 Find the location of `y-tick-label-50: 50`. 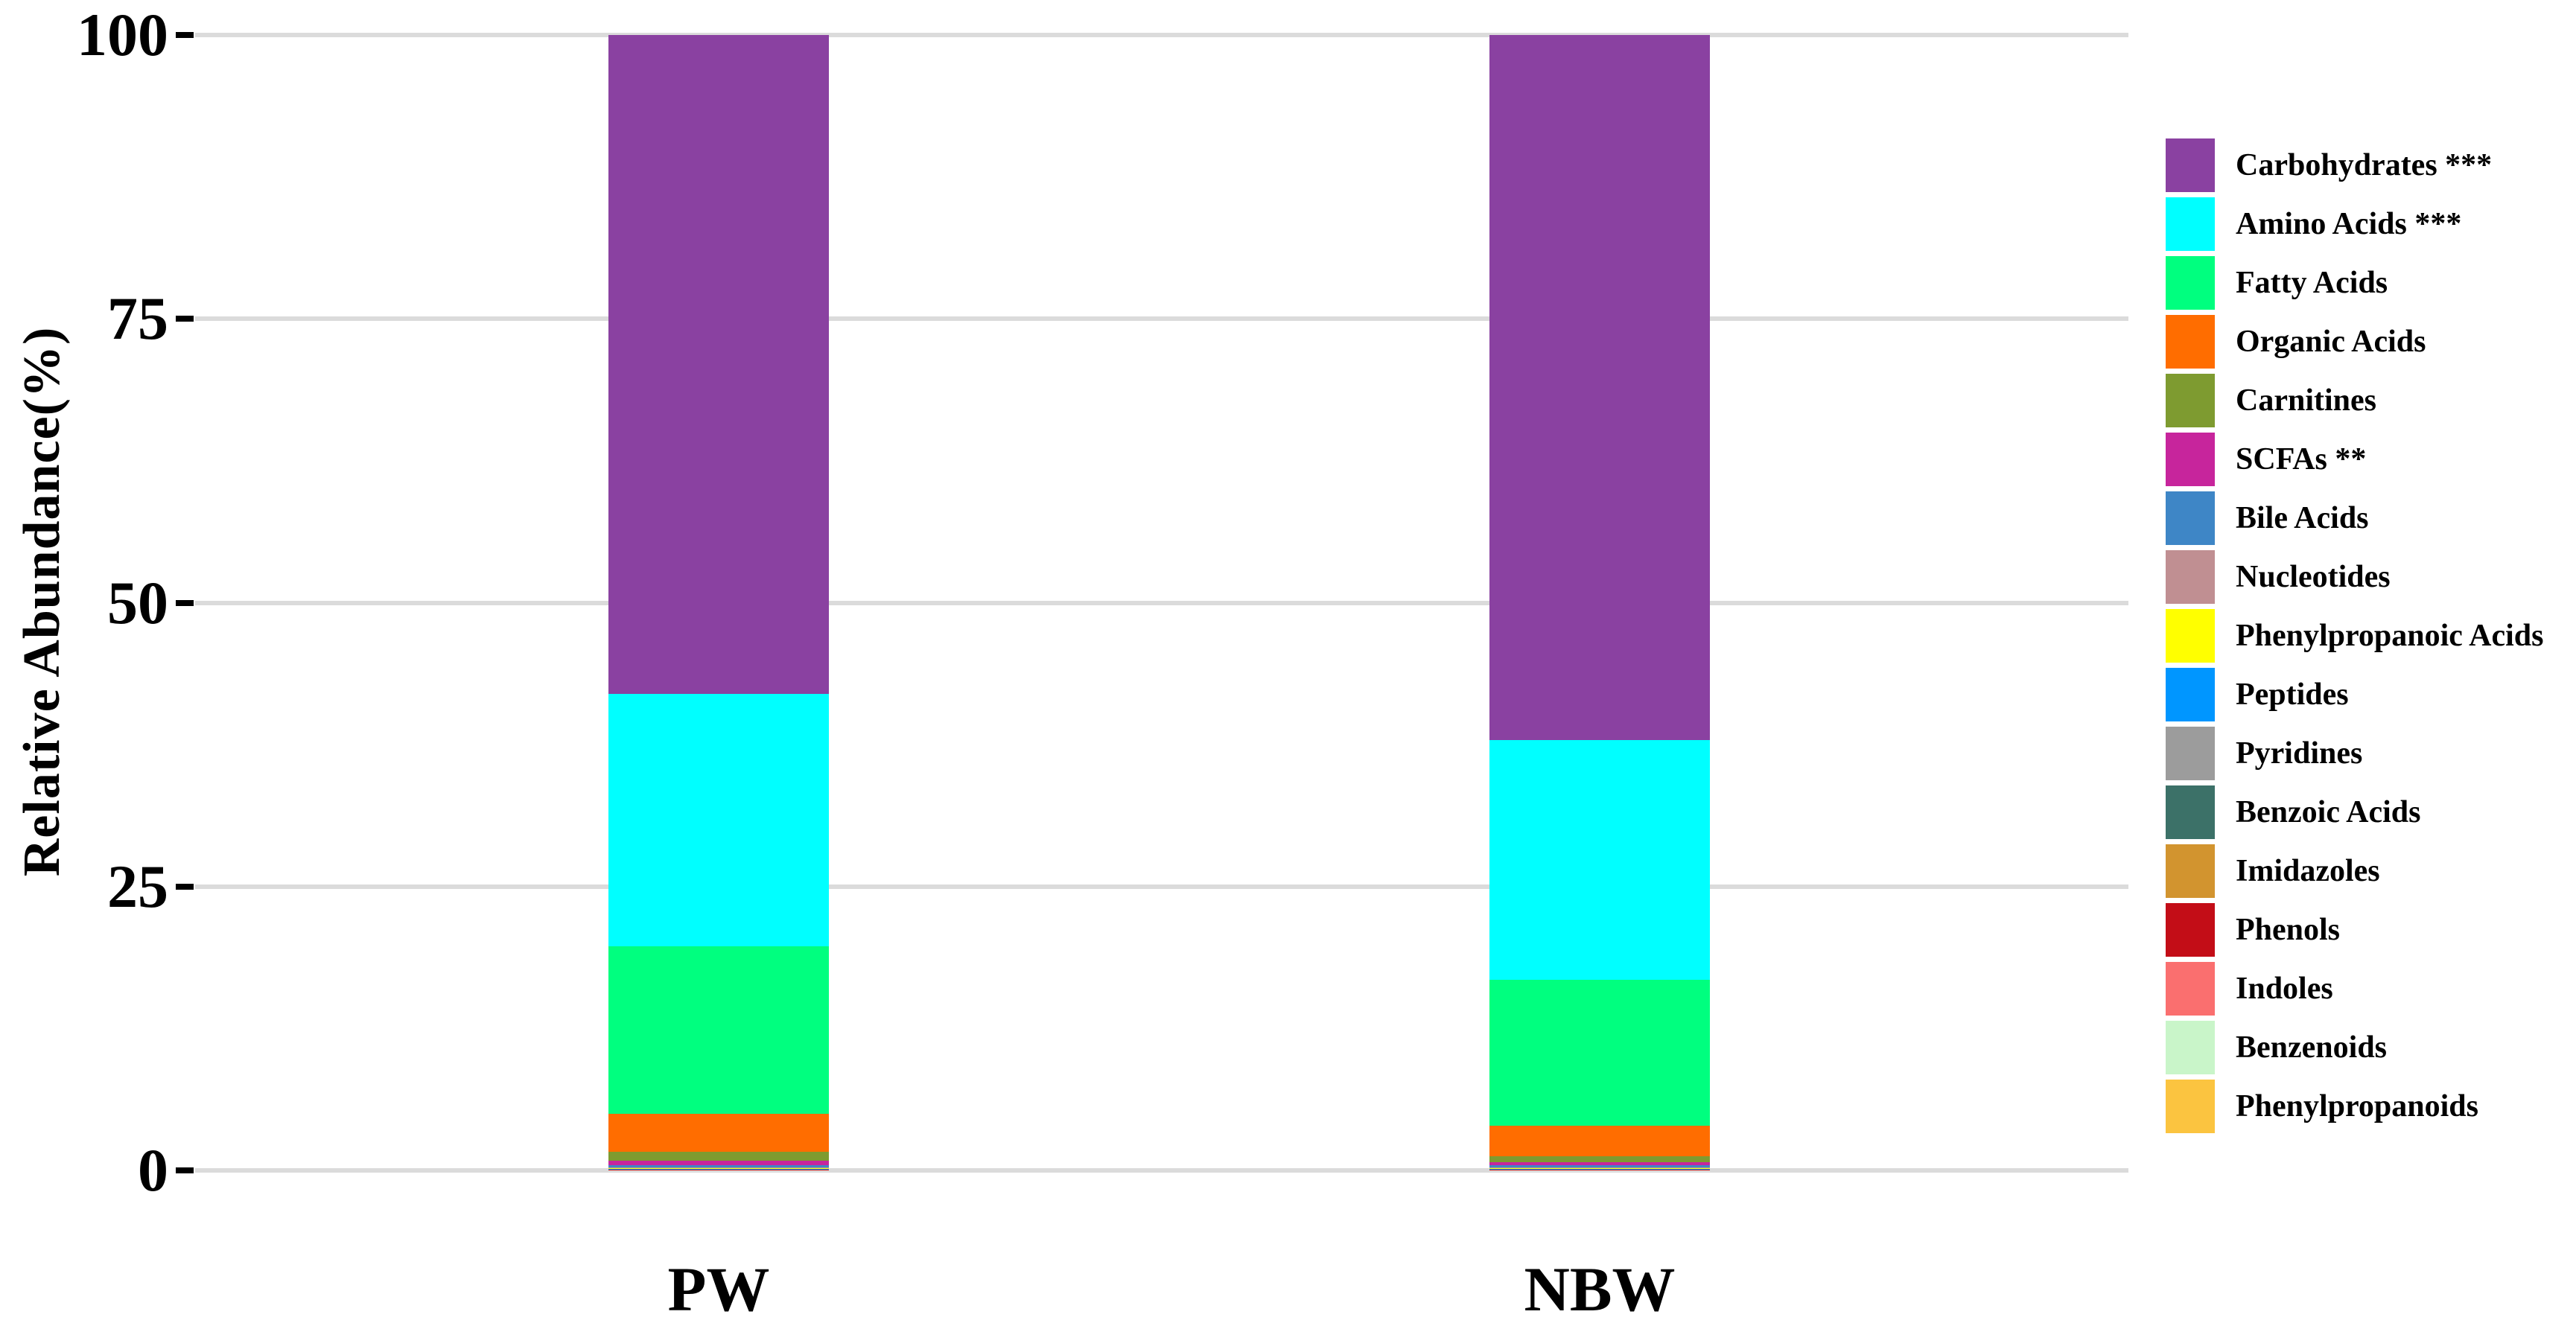

y-tick-label-50: 50 is located at coordinates (137, 602).